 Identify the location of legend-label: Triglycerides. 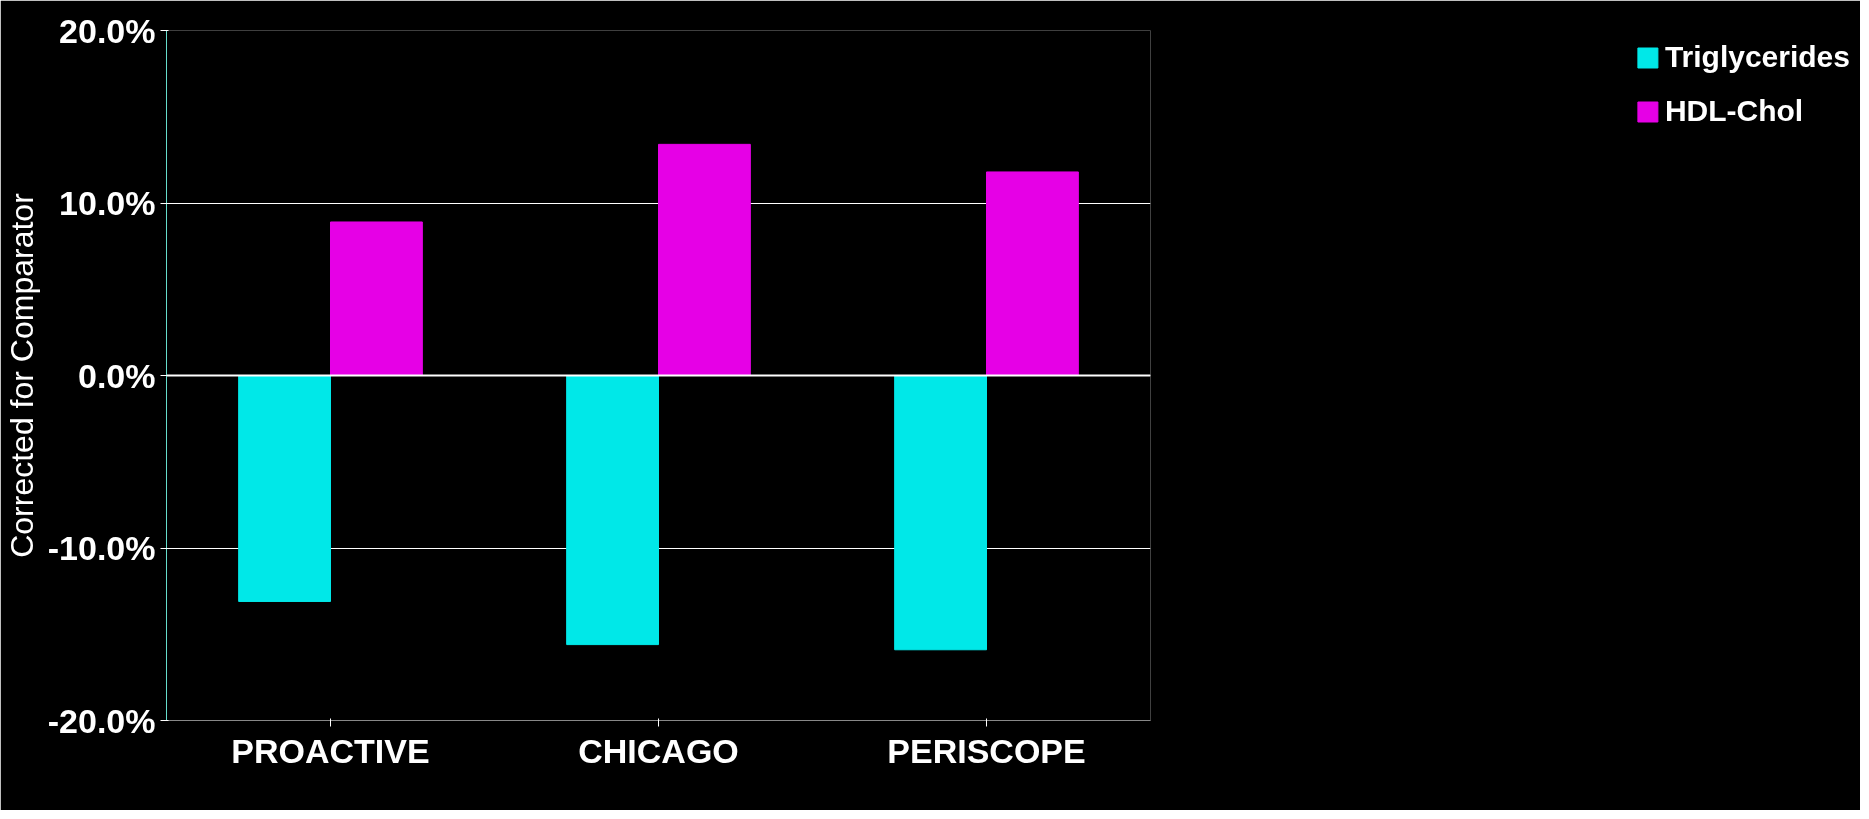
(1757, 57).